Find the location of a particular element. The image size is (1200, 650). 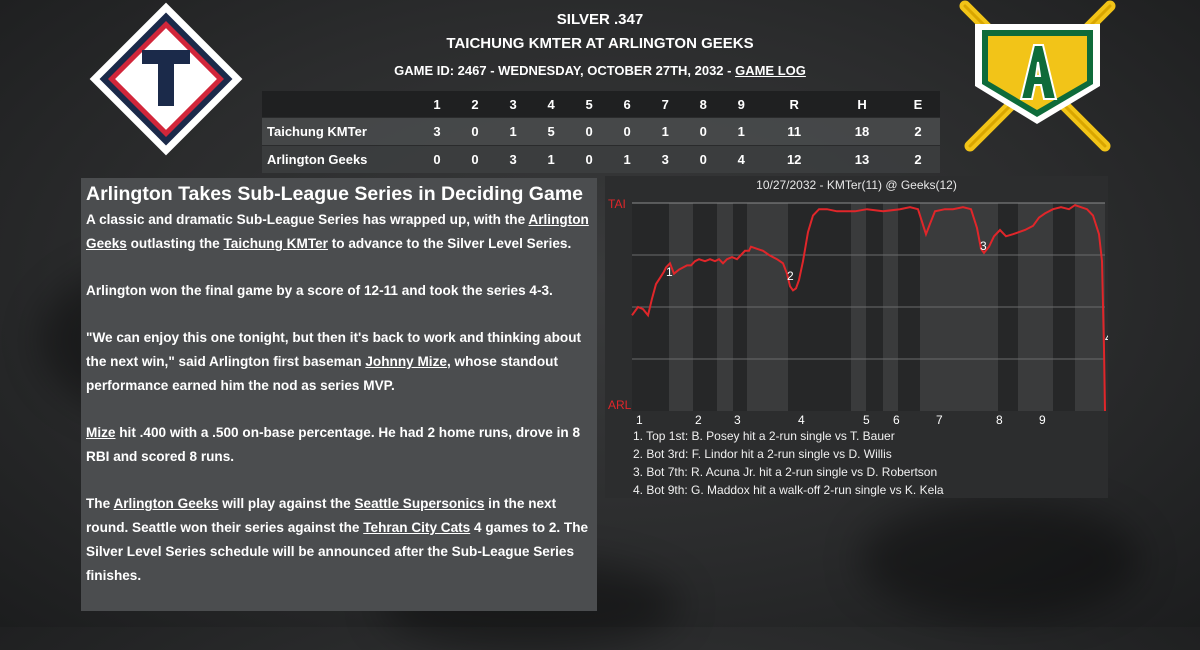

win-probability-line is located at coordinates (868, 307).